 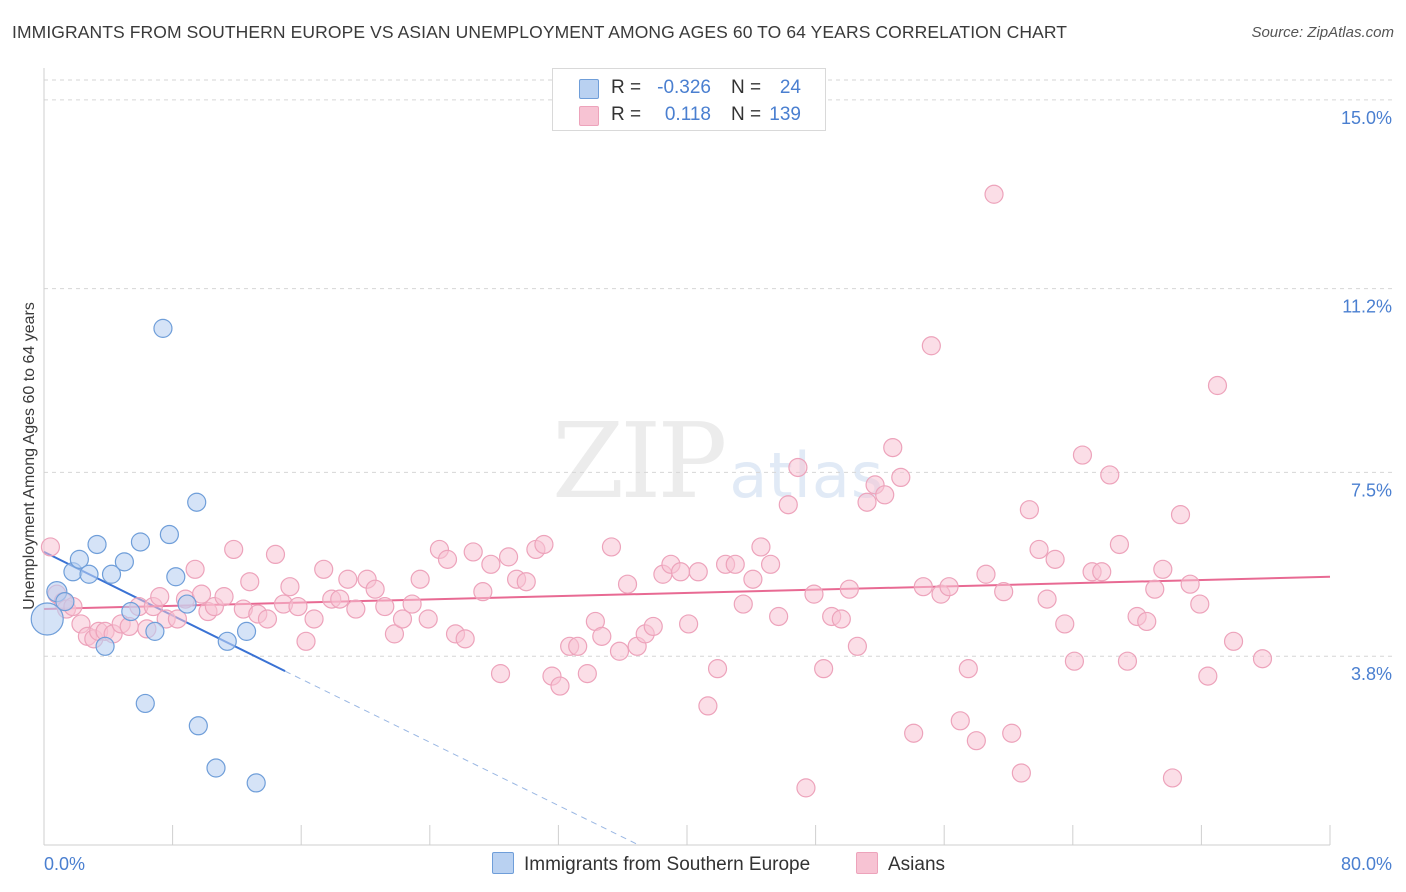 What do you see at coordinates (1322, 32) in the screenshot?
I see `source-credit: Source: ZipAtlas.com` at bounding box center [1322, 32].